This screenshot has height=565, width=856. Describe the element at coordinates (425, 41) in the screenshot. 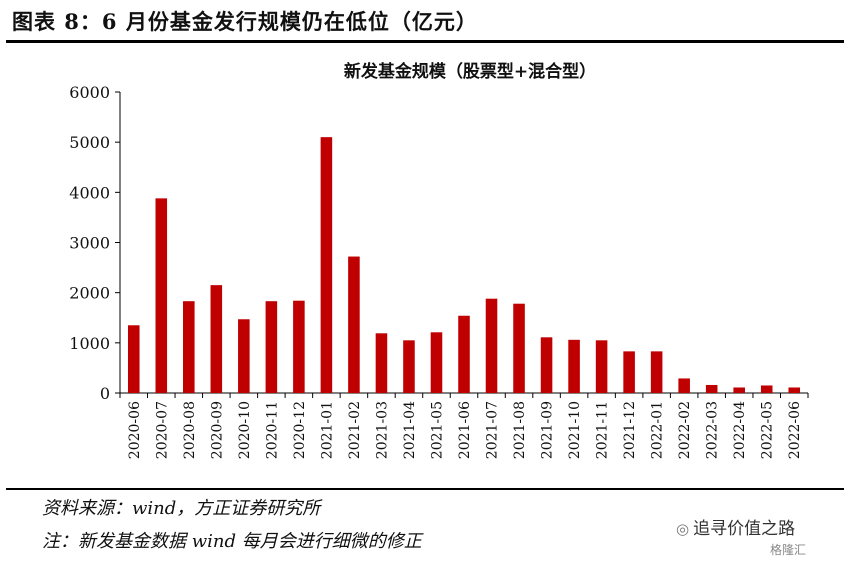

I see `top-rule` at that location.